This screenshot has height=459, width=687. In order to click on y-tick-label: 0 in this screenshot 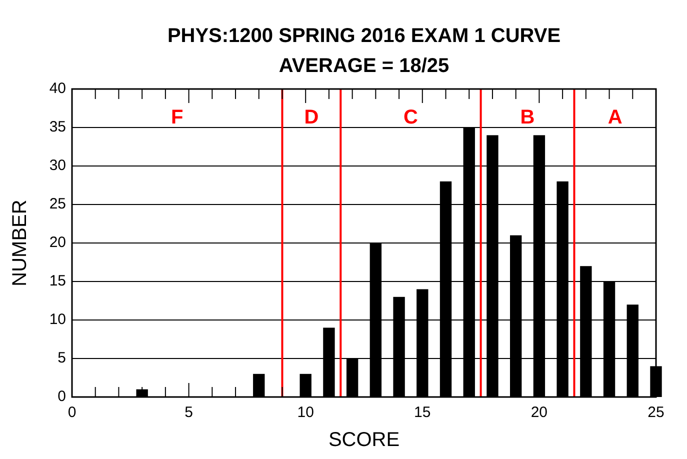, I will do `click(62, 396)`.